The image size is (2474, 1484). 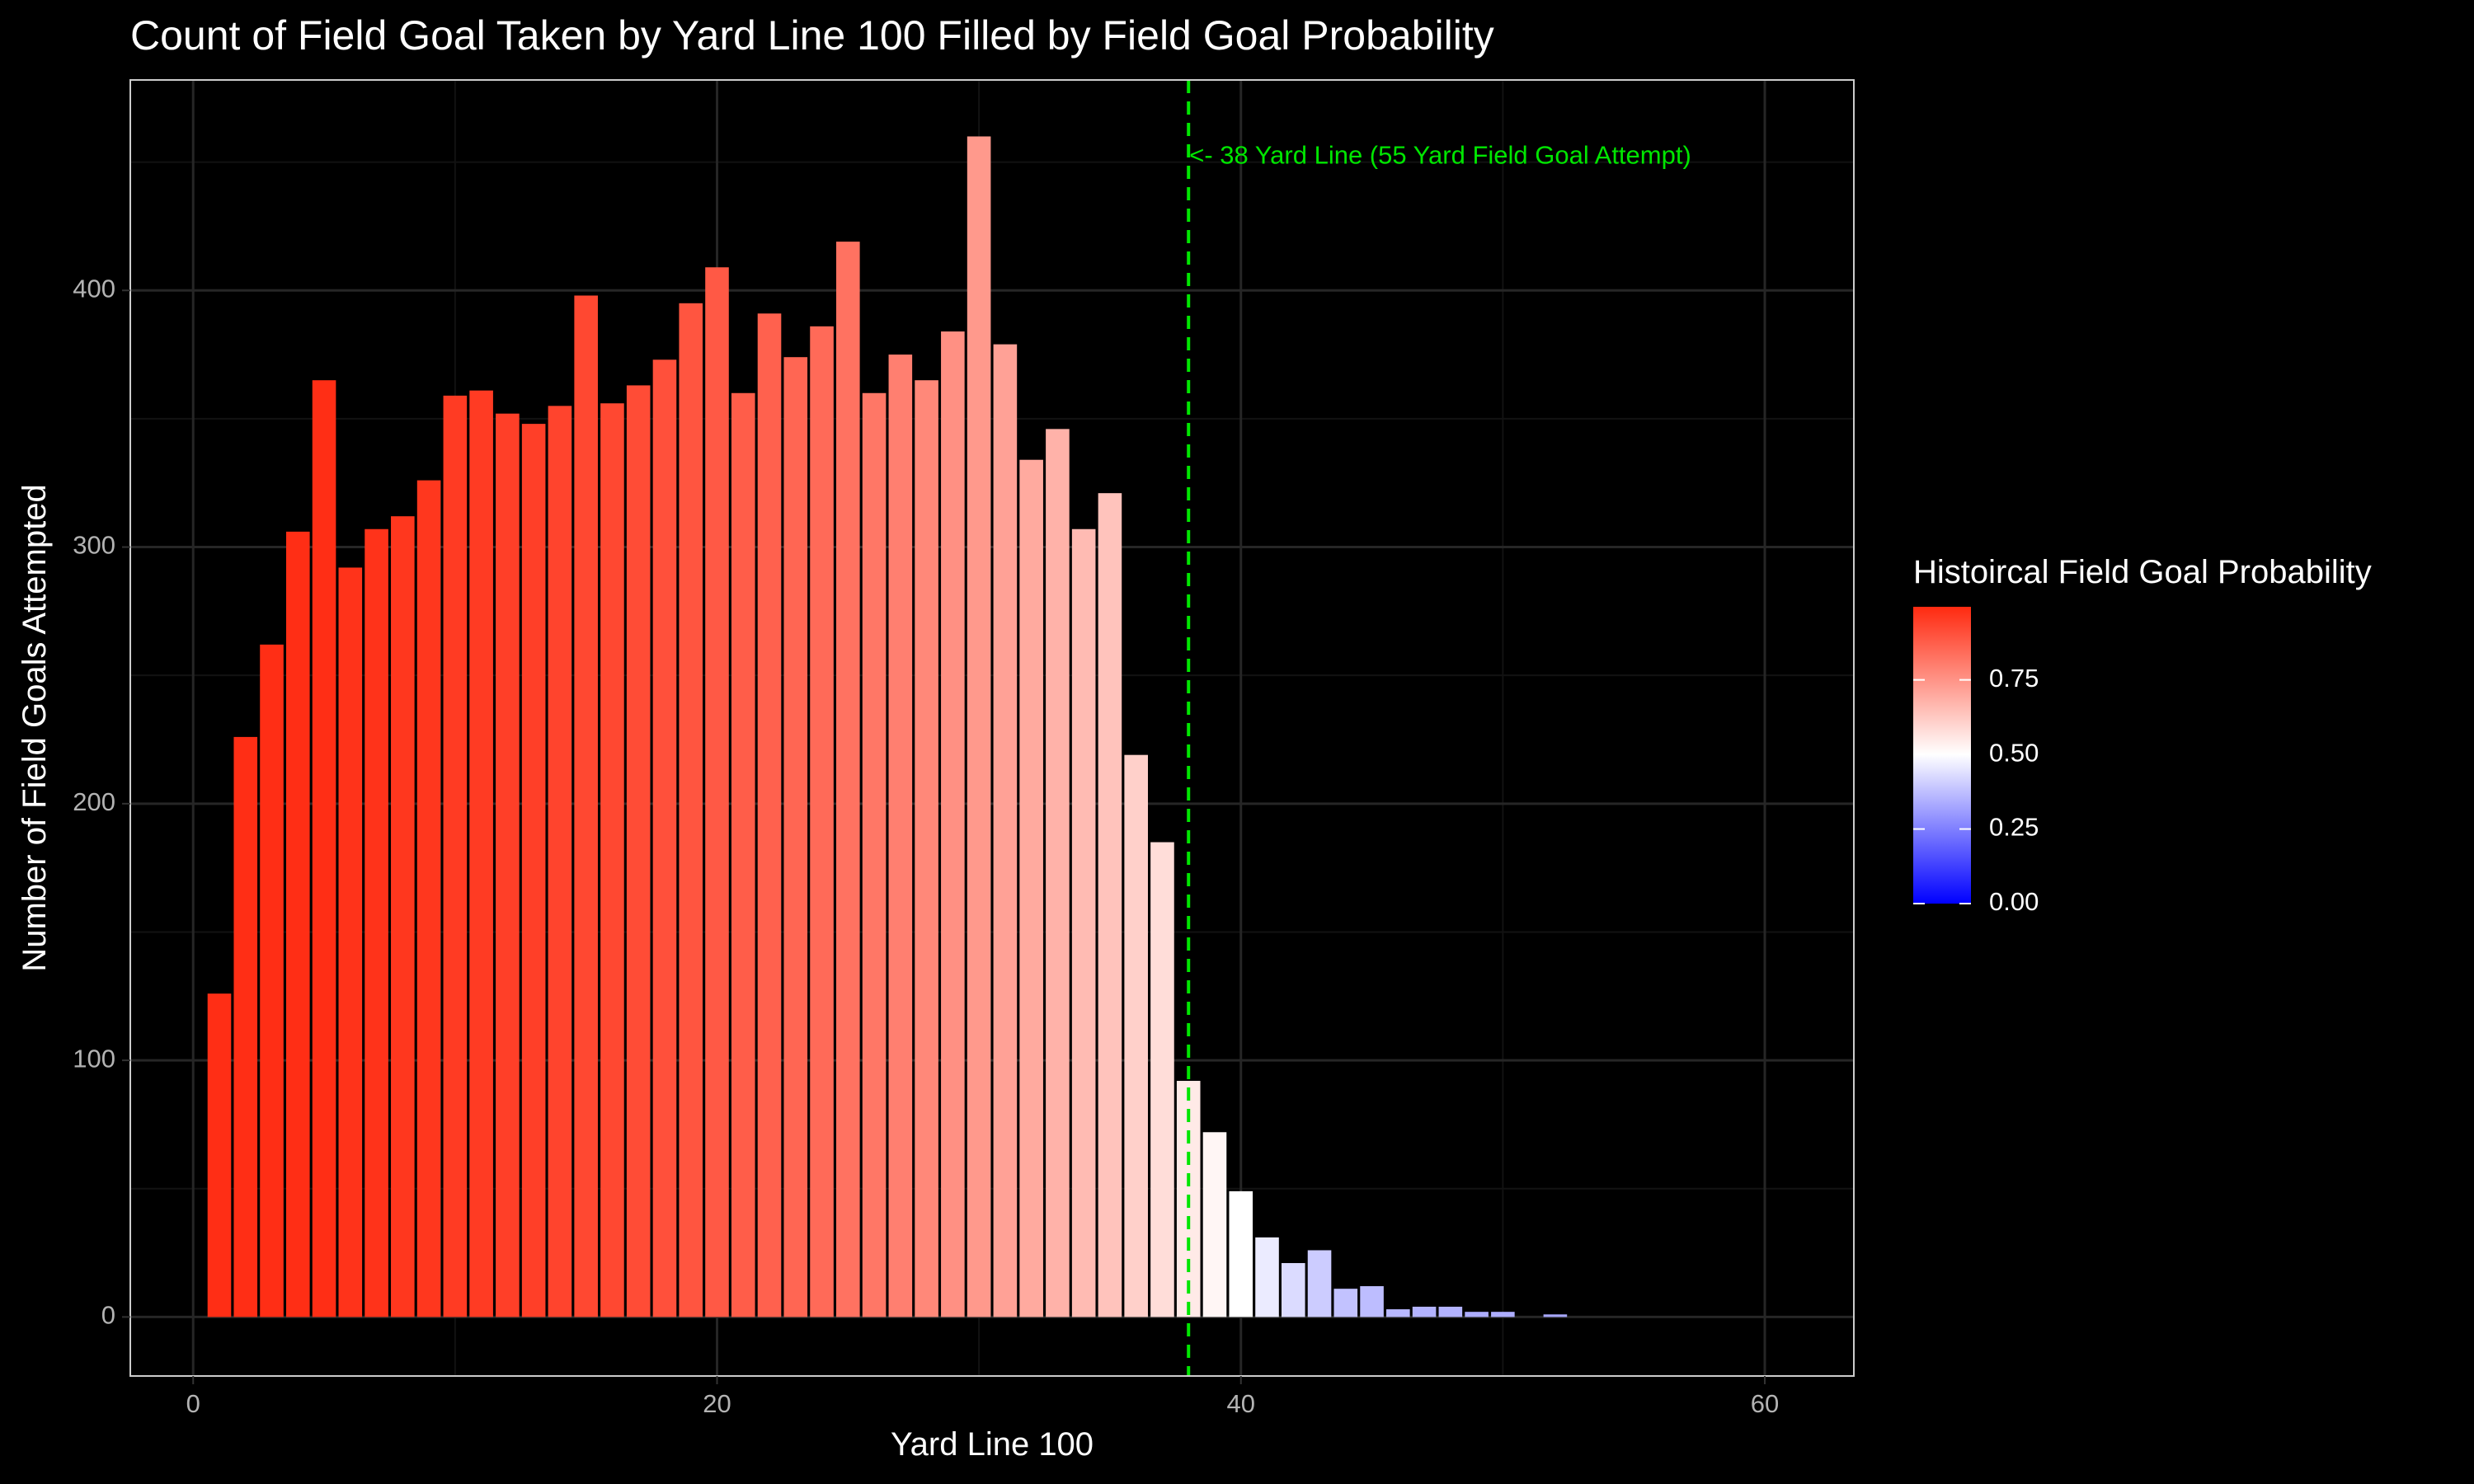 What do you see at coordinates (1765, 1403) in the screenshot?
I see `x-tick-label: 60` at bounding box center [1765, 1403].